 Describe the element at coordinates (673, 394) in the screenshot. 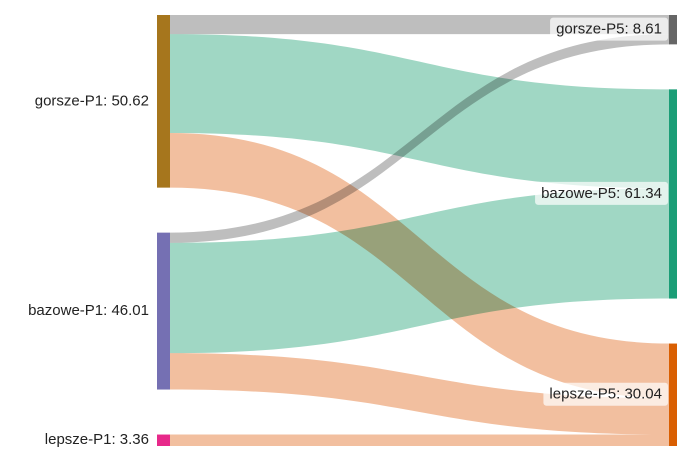

I see `node-lepsze-P5` at that location.